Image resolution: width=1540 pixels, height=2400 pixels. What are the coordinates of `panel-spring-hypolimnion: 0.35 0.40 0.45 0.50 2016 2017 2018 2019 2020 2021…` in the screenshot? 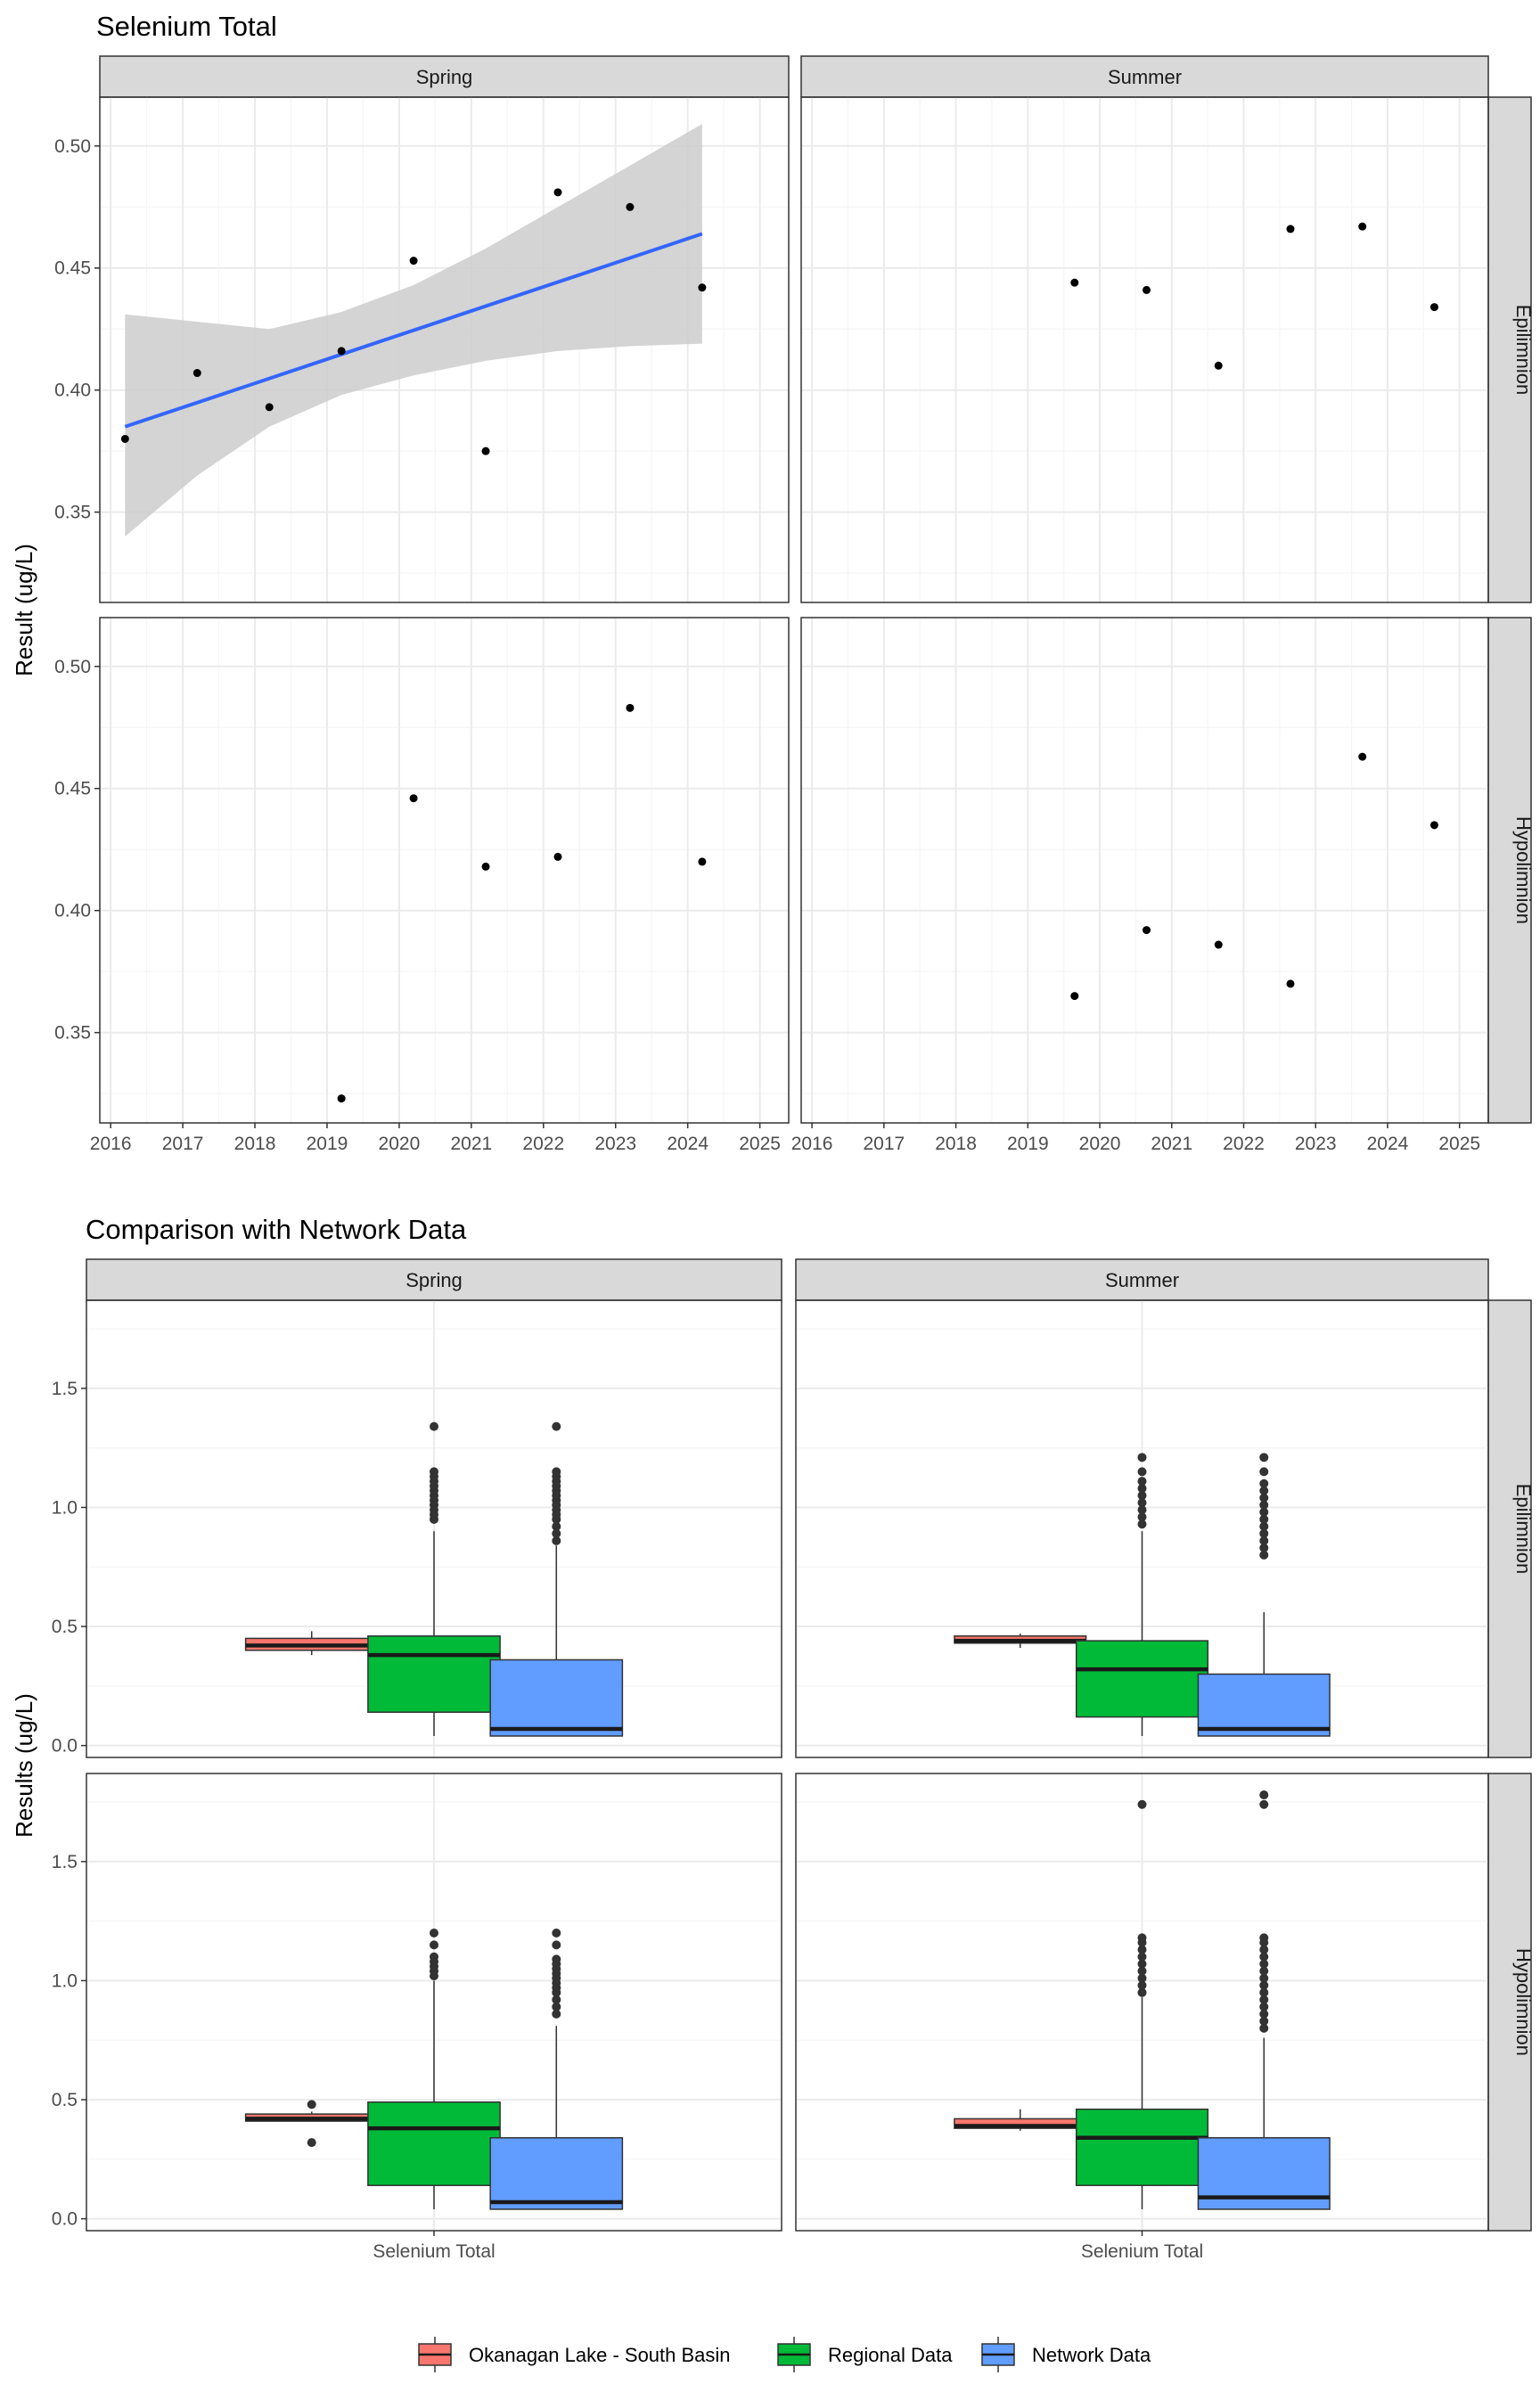 It's located at (422, 885).